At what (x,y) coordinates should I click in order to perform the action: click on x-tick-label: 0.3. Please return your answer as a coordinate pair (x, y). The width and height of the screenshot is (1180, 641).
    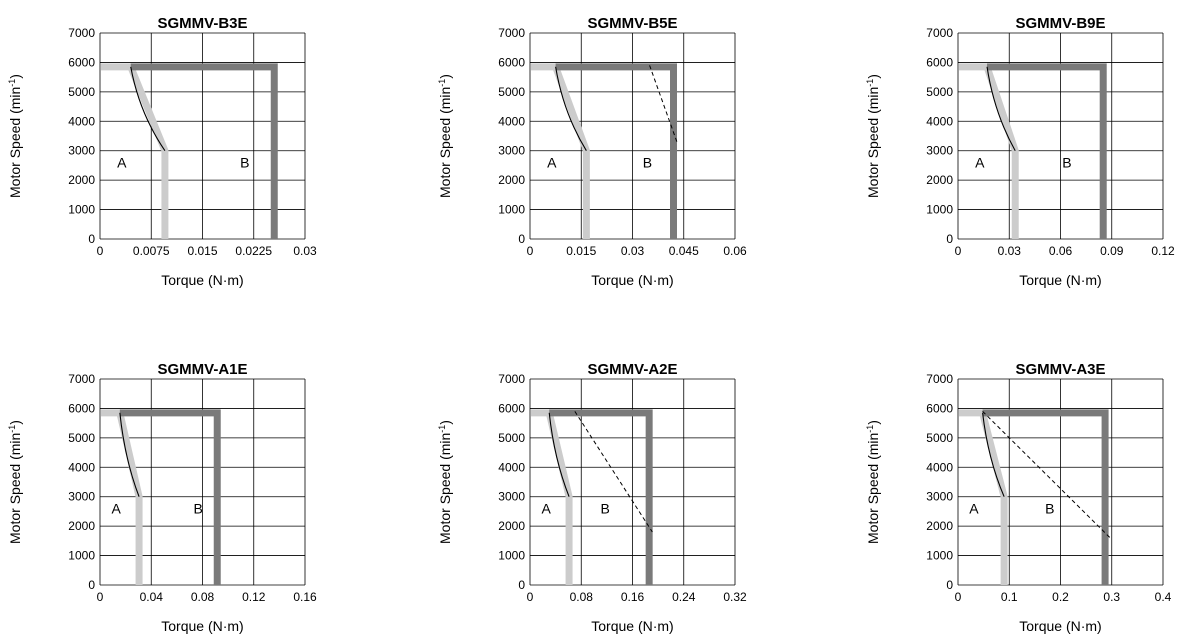
    Looking at the image, I should click on (1111, 597).